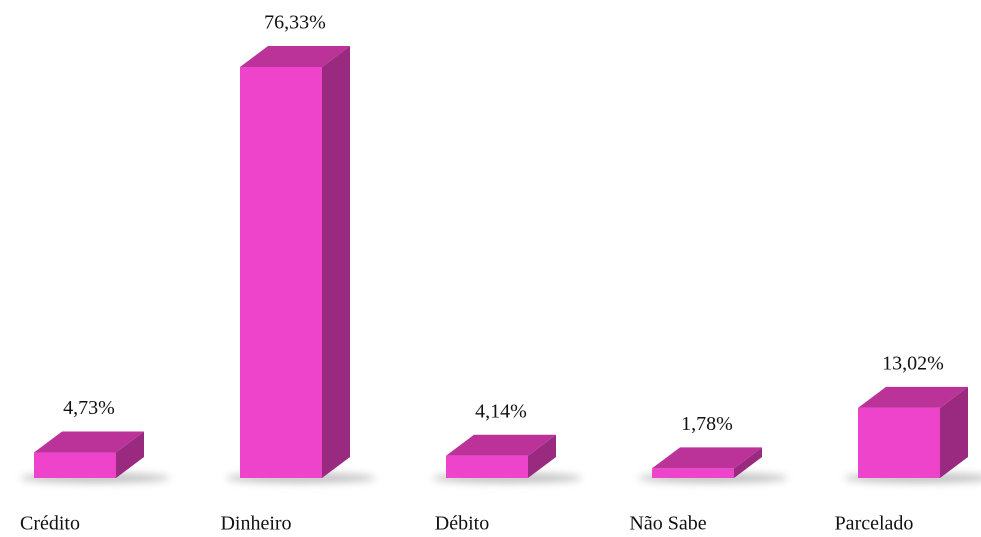 This screenshot has width=981, height=537. What do you see at coordinates (874, 524) in the screenshot?
I see `x-tick-label: Parcelado` at bounding box center [874, 524].